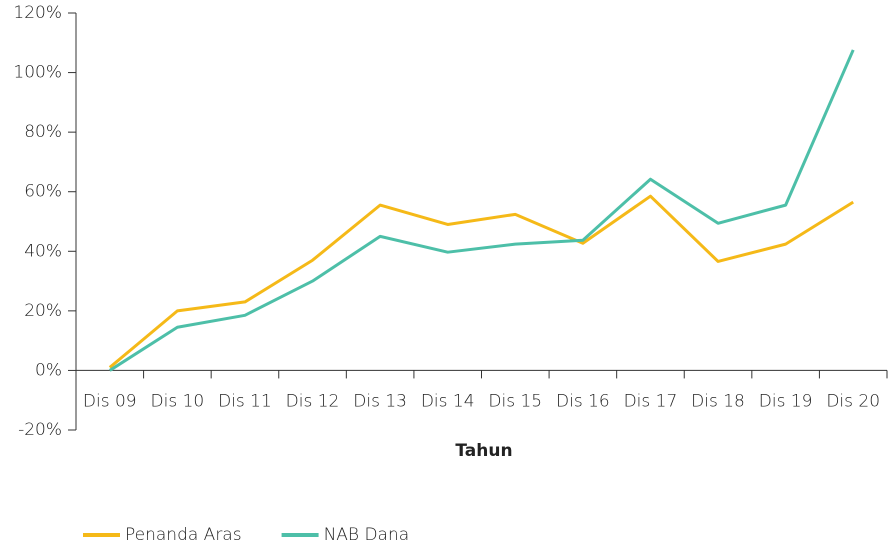  Describe the element at coordinates (40, 430) in the screenshot. I see `y-tick-label: -20%` at that location.